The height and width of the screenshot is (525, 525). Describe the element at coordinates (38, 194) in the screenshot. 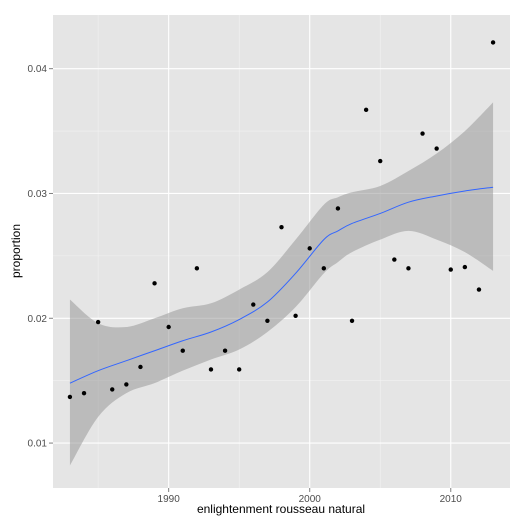

I see `y-tick-label: 0.03` at that location.